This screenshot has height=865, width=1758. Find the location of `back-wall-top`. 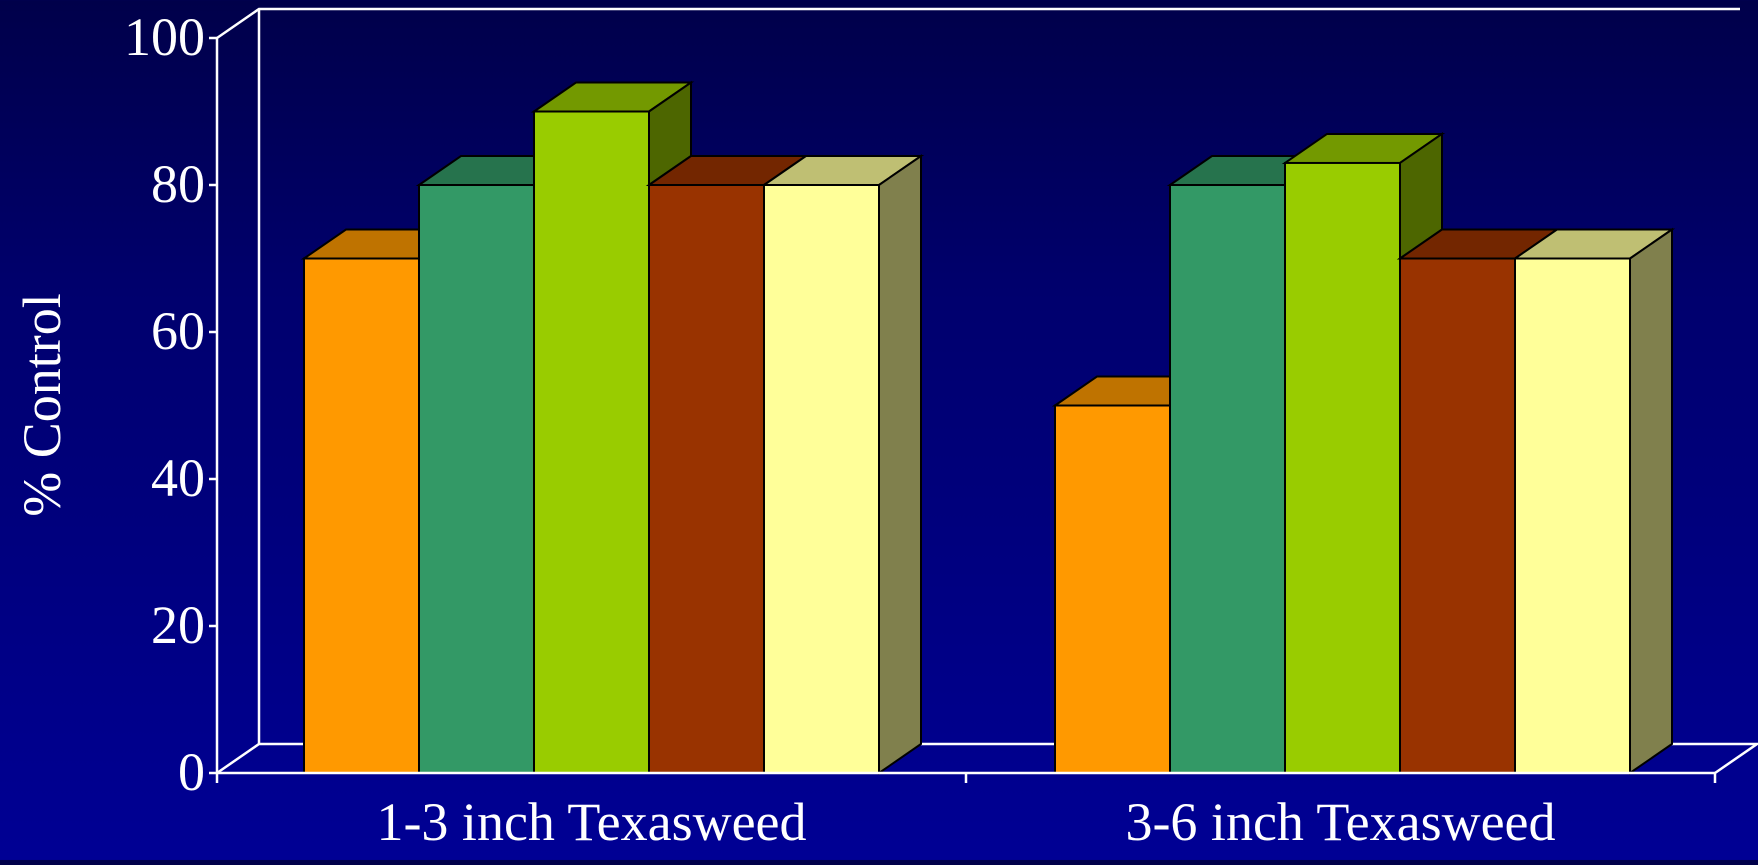

back-wall-top is located at coordinates (978, 23).